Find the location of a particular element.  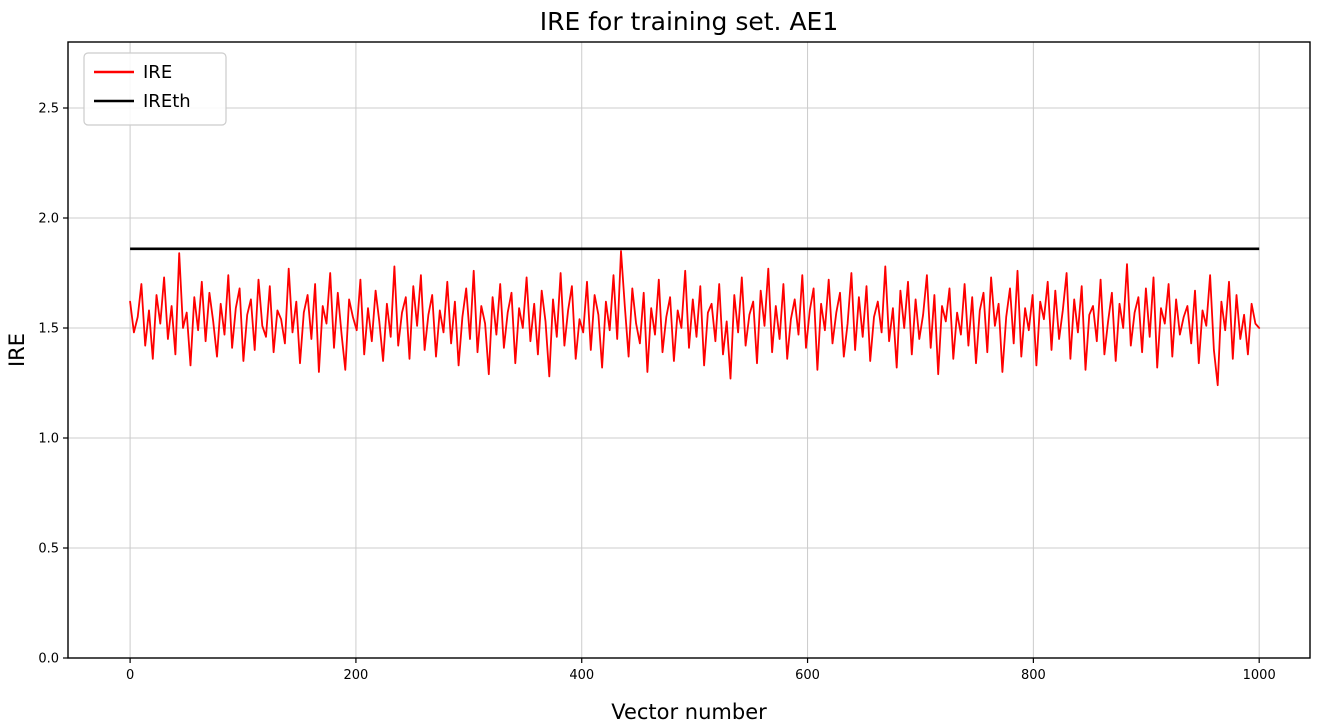

x-axis-label: Vector number is located at coordinates (689, 712).